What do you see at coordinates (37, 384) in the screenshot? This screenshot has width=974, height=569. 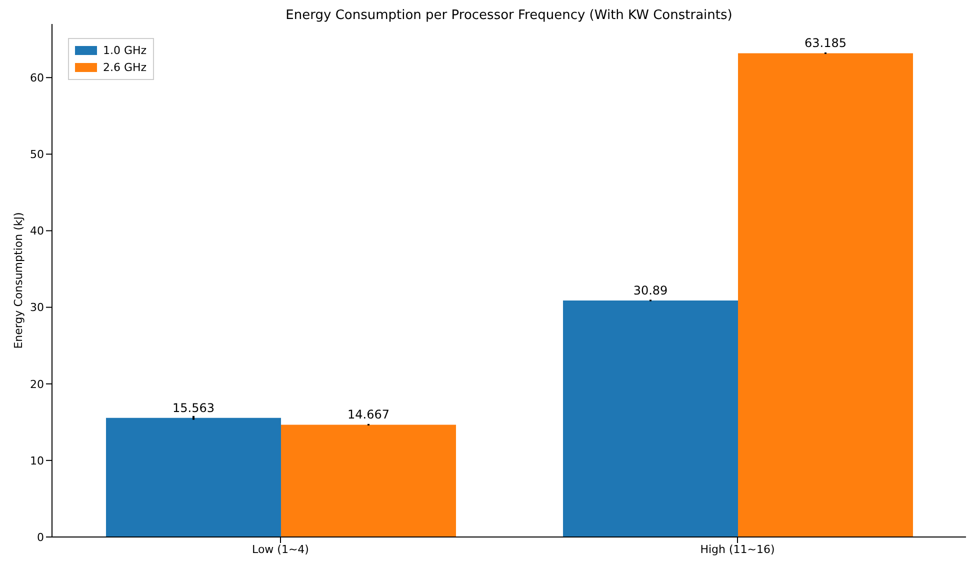 I see `y-tick-label: 20` at bounding box center [37, 384].